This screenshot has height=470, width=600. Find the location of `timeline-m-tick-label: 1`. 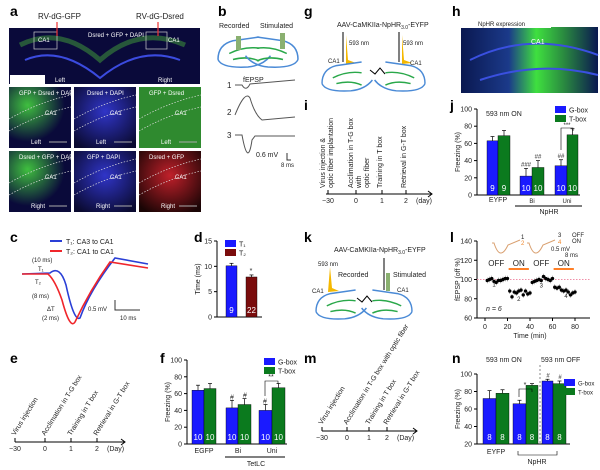

timeline-m-tick-label: 1 is located at coordinates (369, 438).